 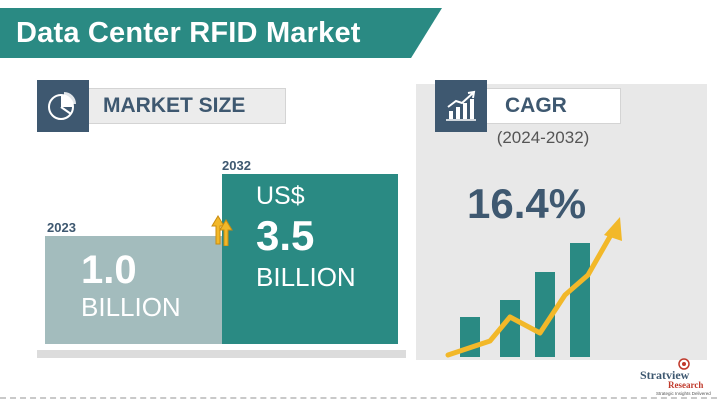 What do you see at coordinates (358, 398) in the screenshot?
I see `bottom-divider` at bounding box center [358, 398].